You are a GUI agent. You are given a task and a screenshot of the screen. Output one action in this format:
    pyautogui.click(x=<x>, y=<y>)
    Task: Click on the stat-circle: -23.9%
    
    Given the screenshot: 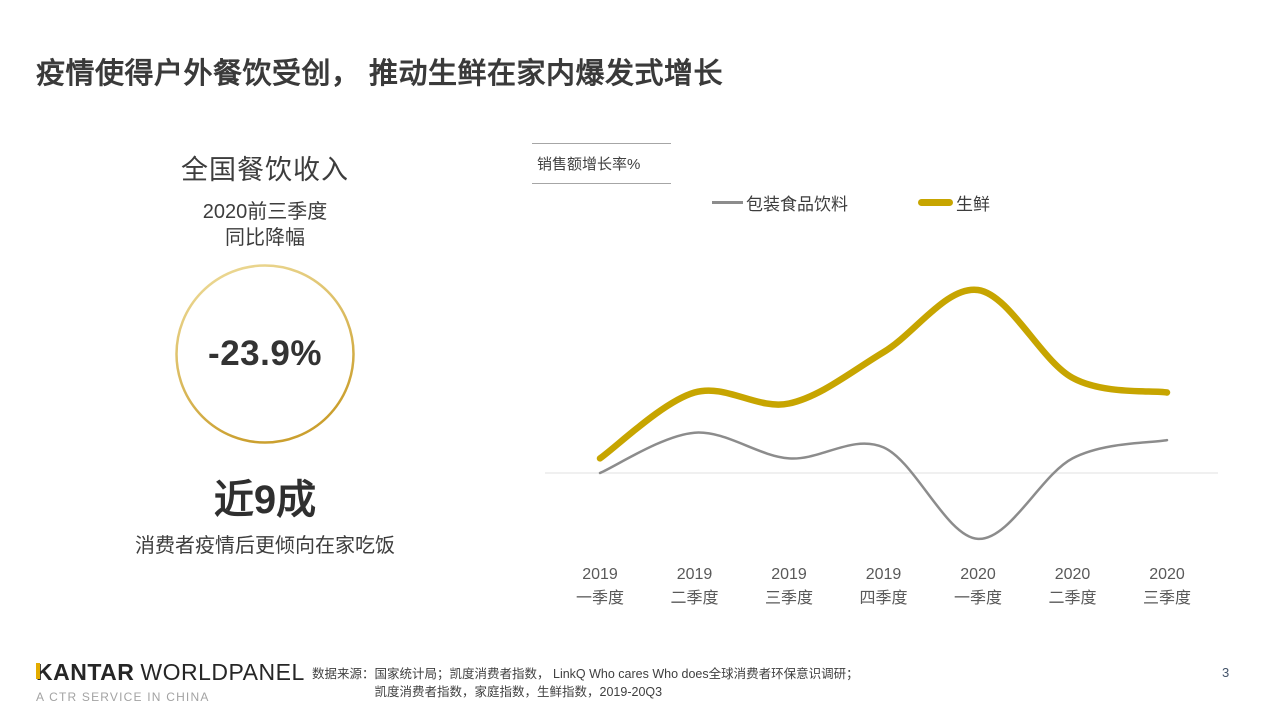 What is the action you would take?
    pyautogui.click(x=265, y=354)
    